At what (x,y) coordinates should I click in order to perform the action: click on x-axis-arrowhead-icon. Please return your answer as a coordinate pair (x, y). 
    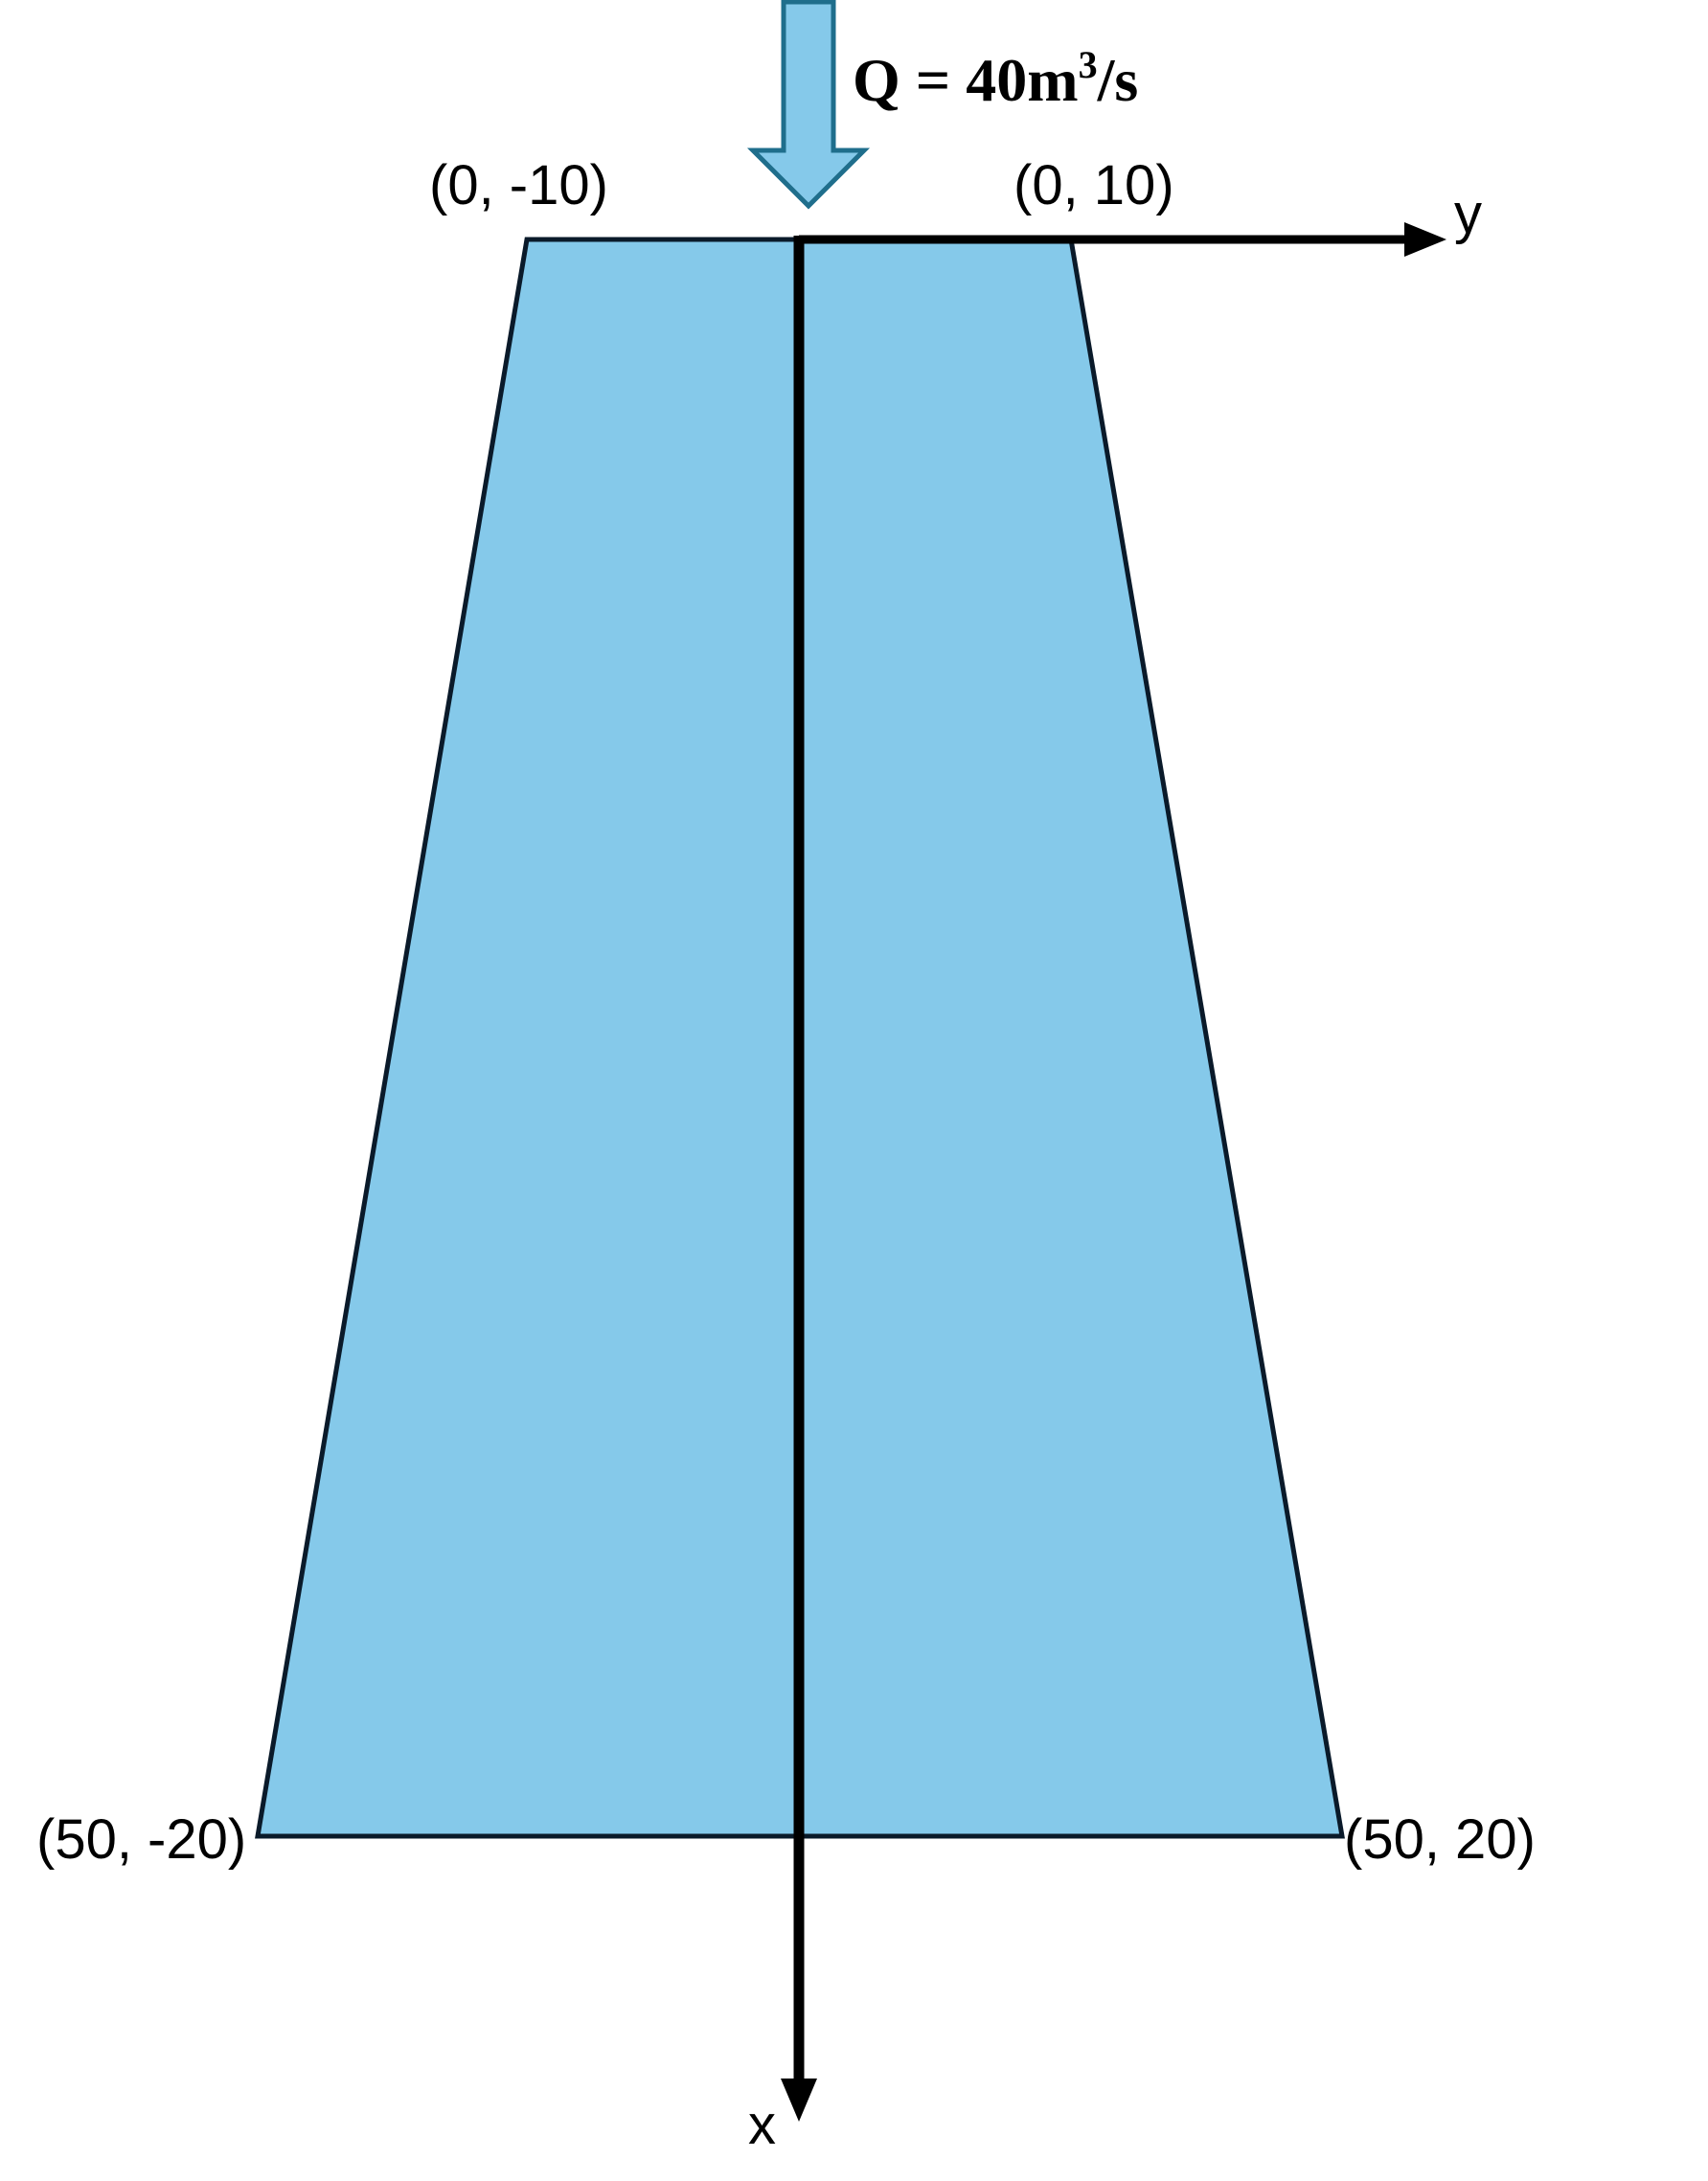
    Looking at the image, I should click on (799, 2100).